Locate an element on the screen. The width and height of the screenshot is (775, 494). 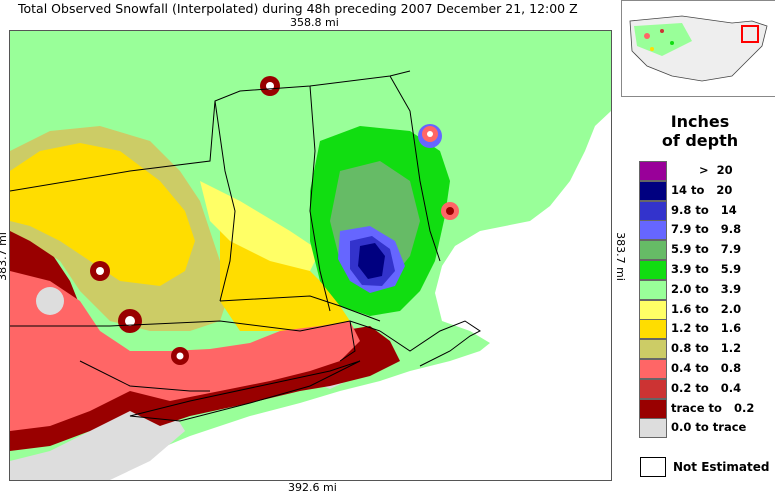
not-estimated-swatch is located at coordinates (653, 467).